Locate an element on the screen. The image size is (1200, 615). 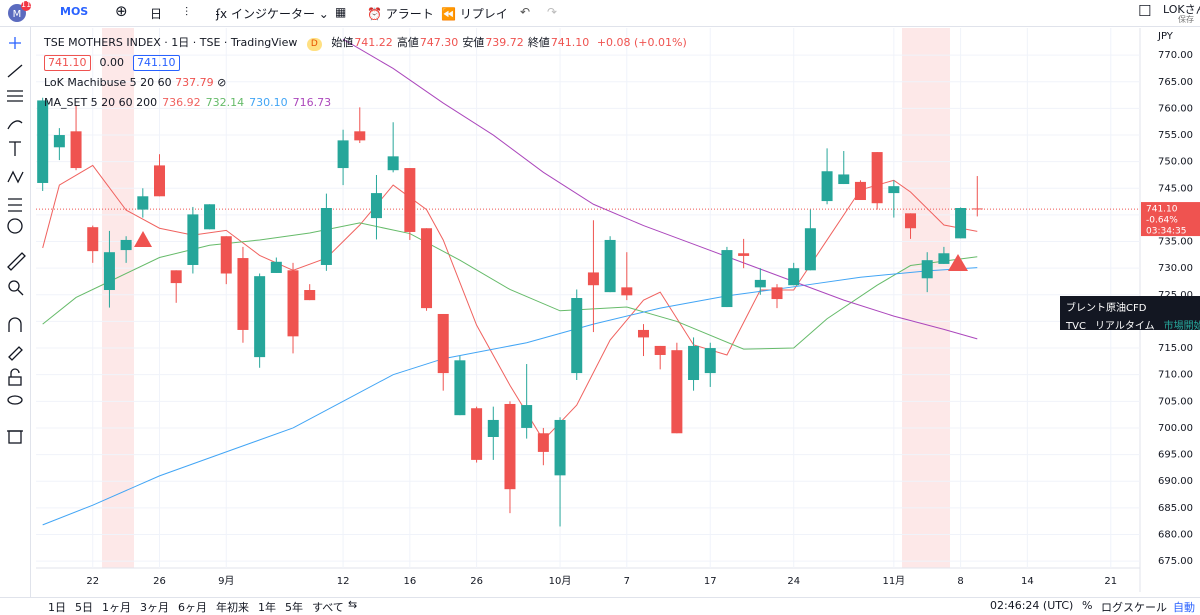
add-symbol: ⊕ is located at coordinates (121, 11).